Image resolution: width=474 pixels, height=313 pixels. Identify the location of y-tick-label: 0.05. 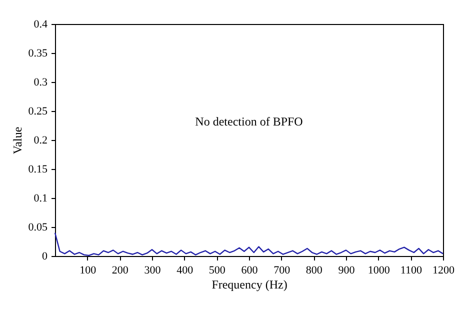
(38, 228).